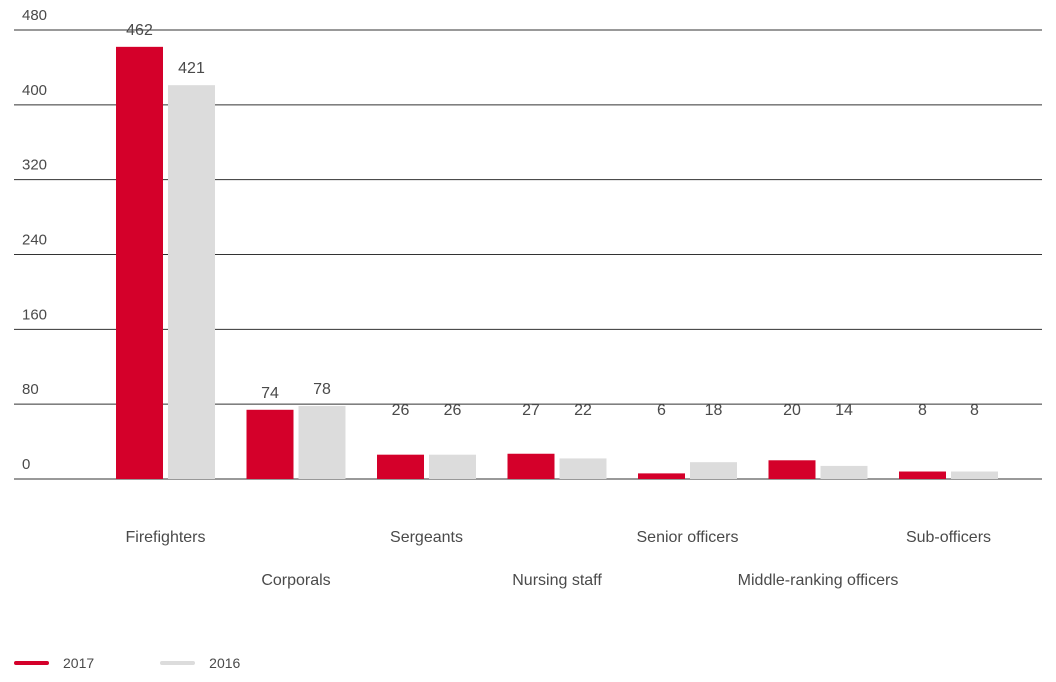 The height and width of the screenshot is (682, 1056). Describe the element at coordinates (688, 537) in the screenshot. I see `category-label: Senior officers` at that location.